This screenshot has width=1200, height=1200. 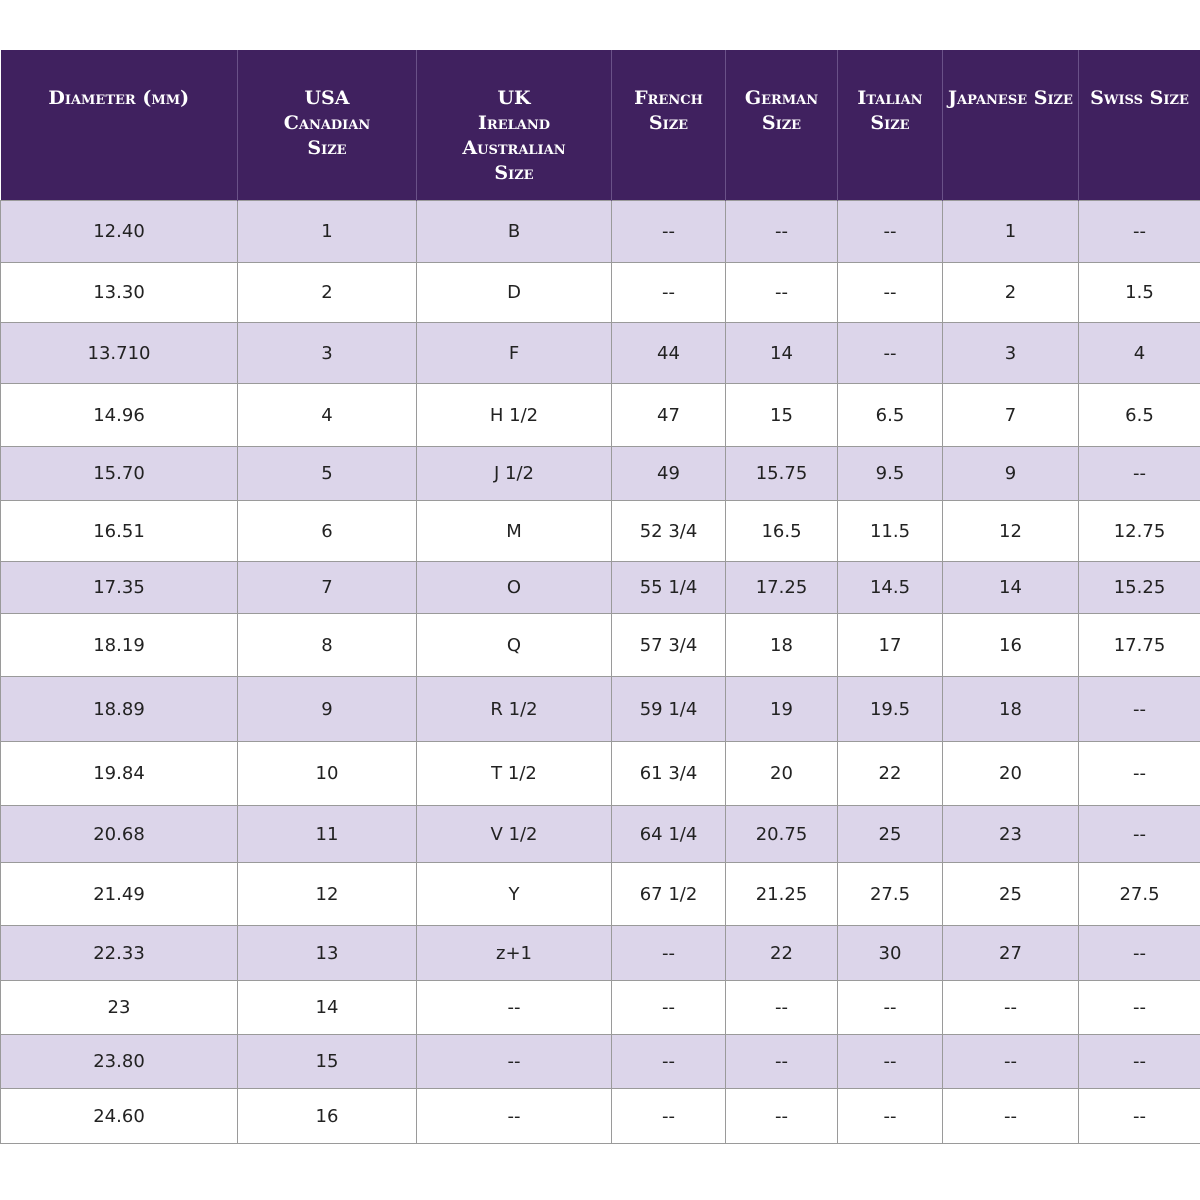 What do you see at coordinates (327, 894) in the screenshot?
I see `table-cell: 12` at bounding box center [327, 894].